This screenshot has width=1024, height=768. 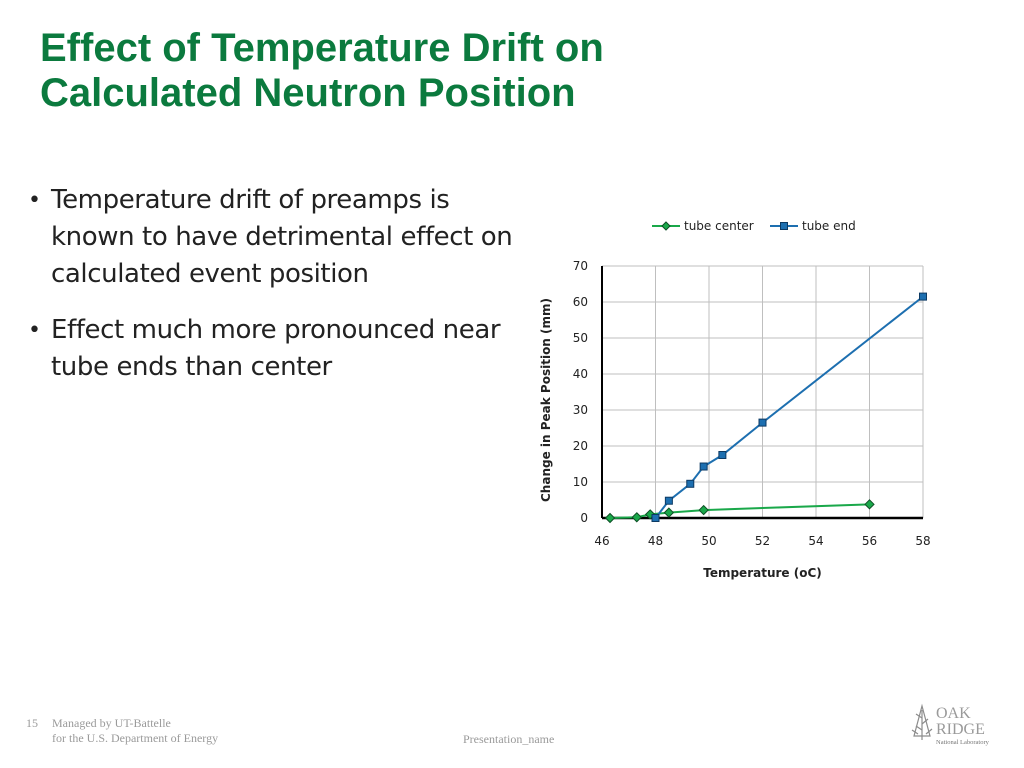 What do you see at coordinates (580, 482) in the screenshot?
I see `y-tick-label: 10` at bounding box center [580, 482].